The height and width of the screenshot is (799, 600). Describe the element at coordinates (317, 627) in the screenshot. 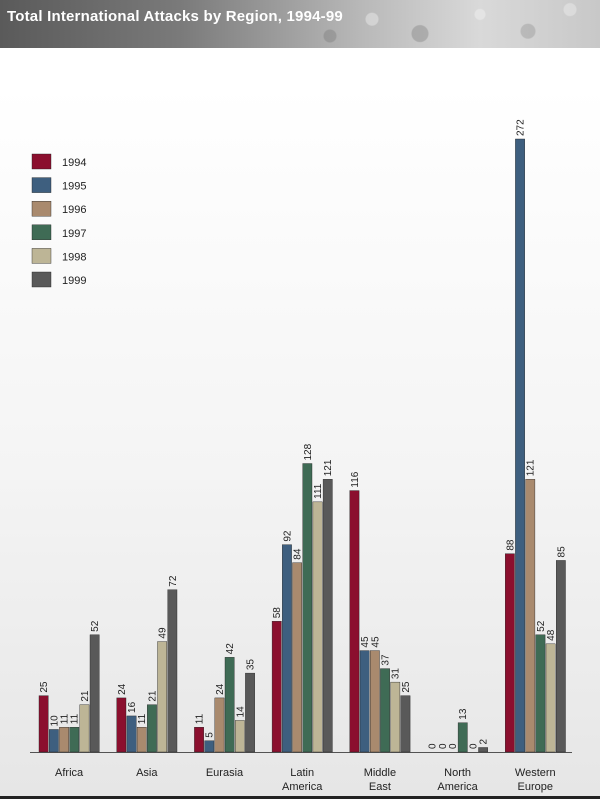

I see `bar-3-1998` at that location.